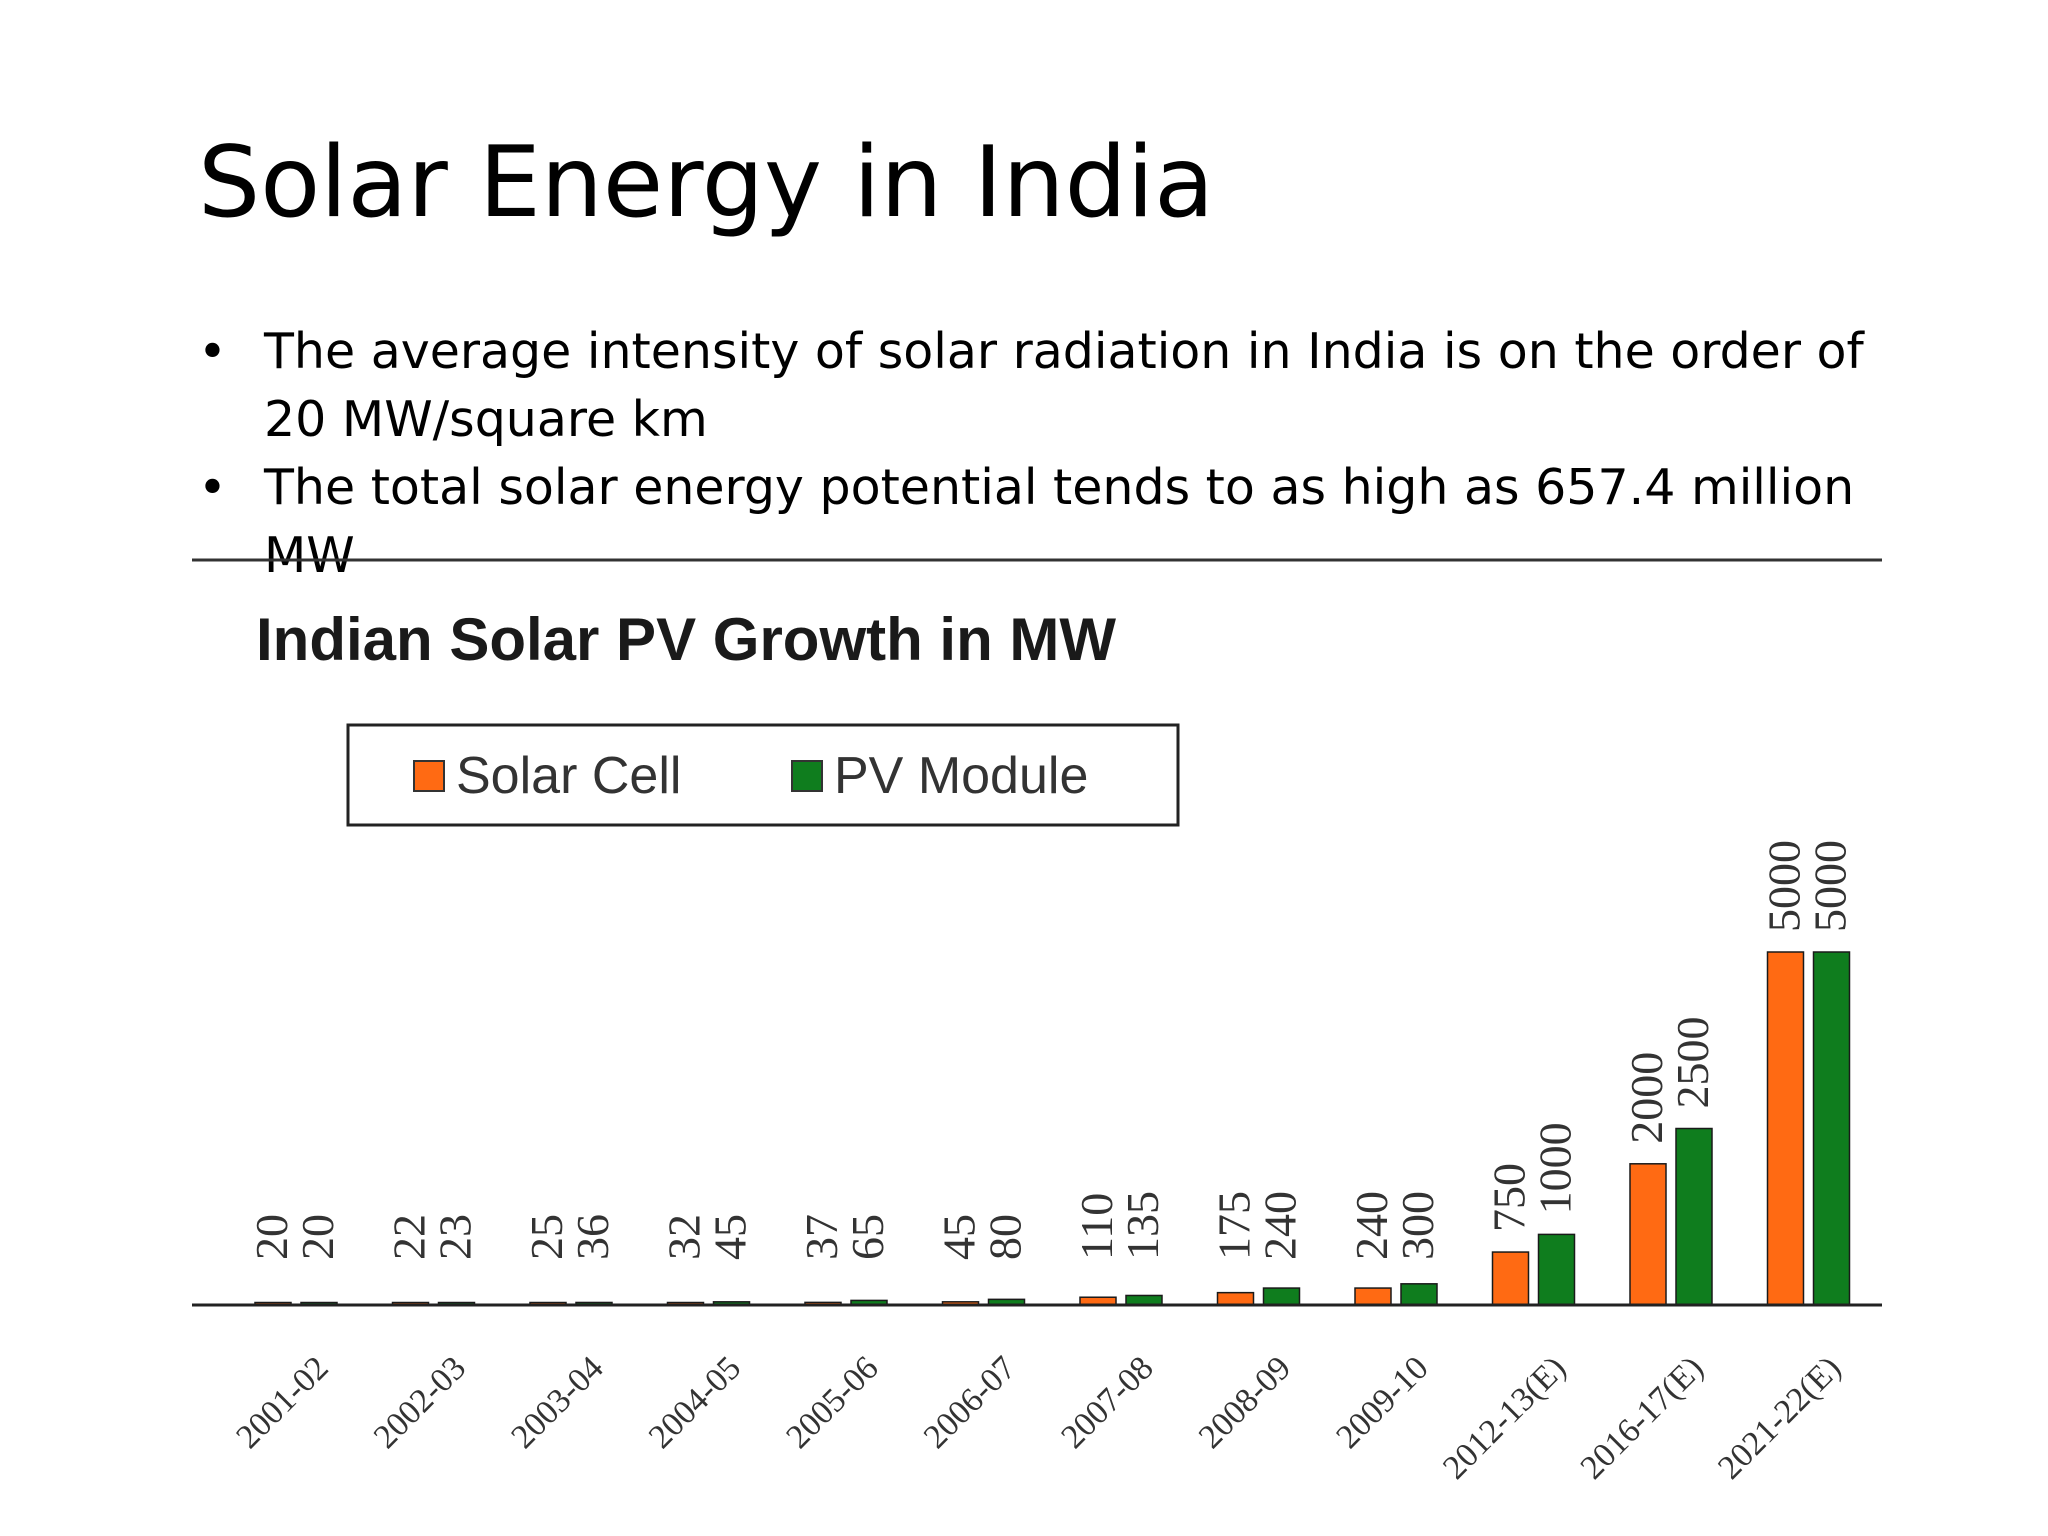 The width and height of the screenshot is (2048, 1536). Describe the element at coordinates (546, 1237) in the screenshot. I see `data-label: 25` at that location.